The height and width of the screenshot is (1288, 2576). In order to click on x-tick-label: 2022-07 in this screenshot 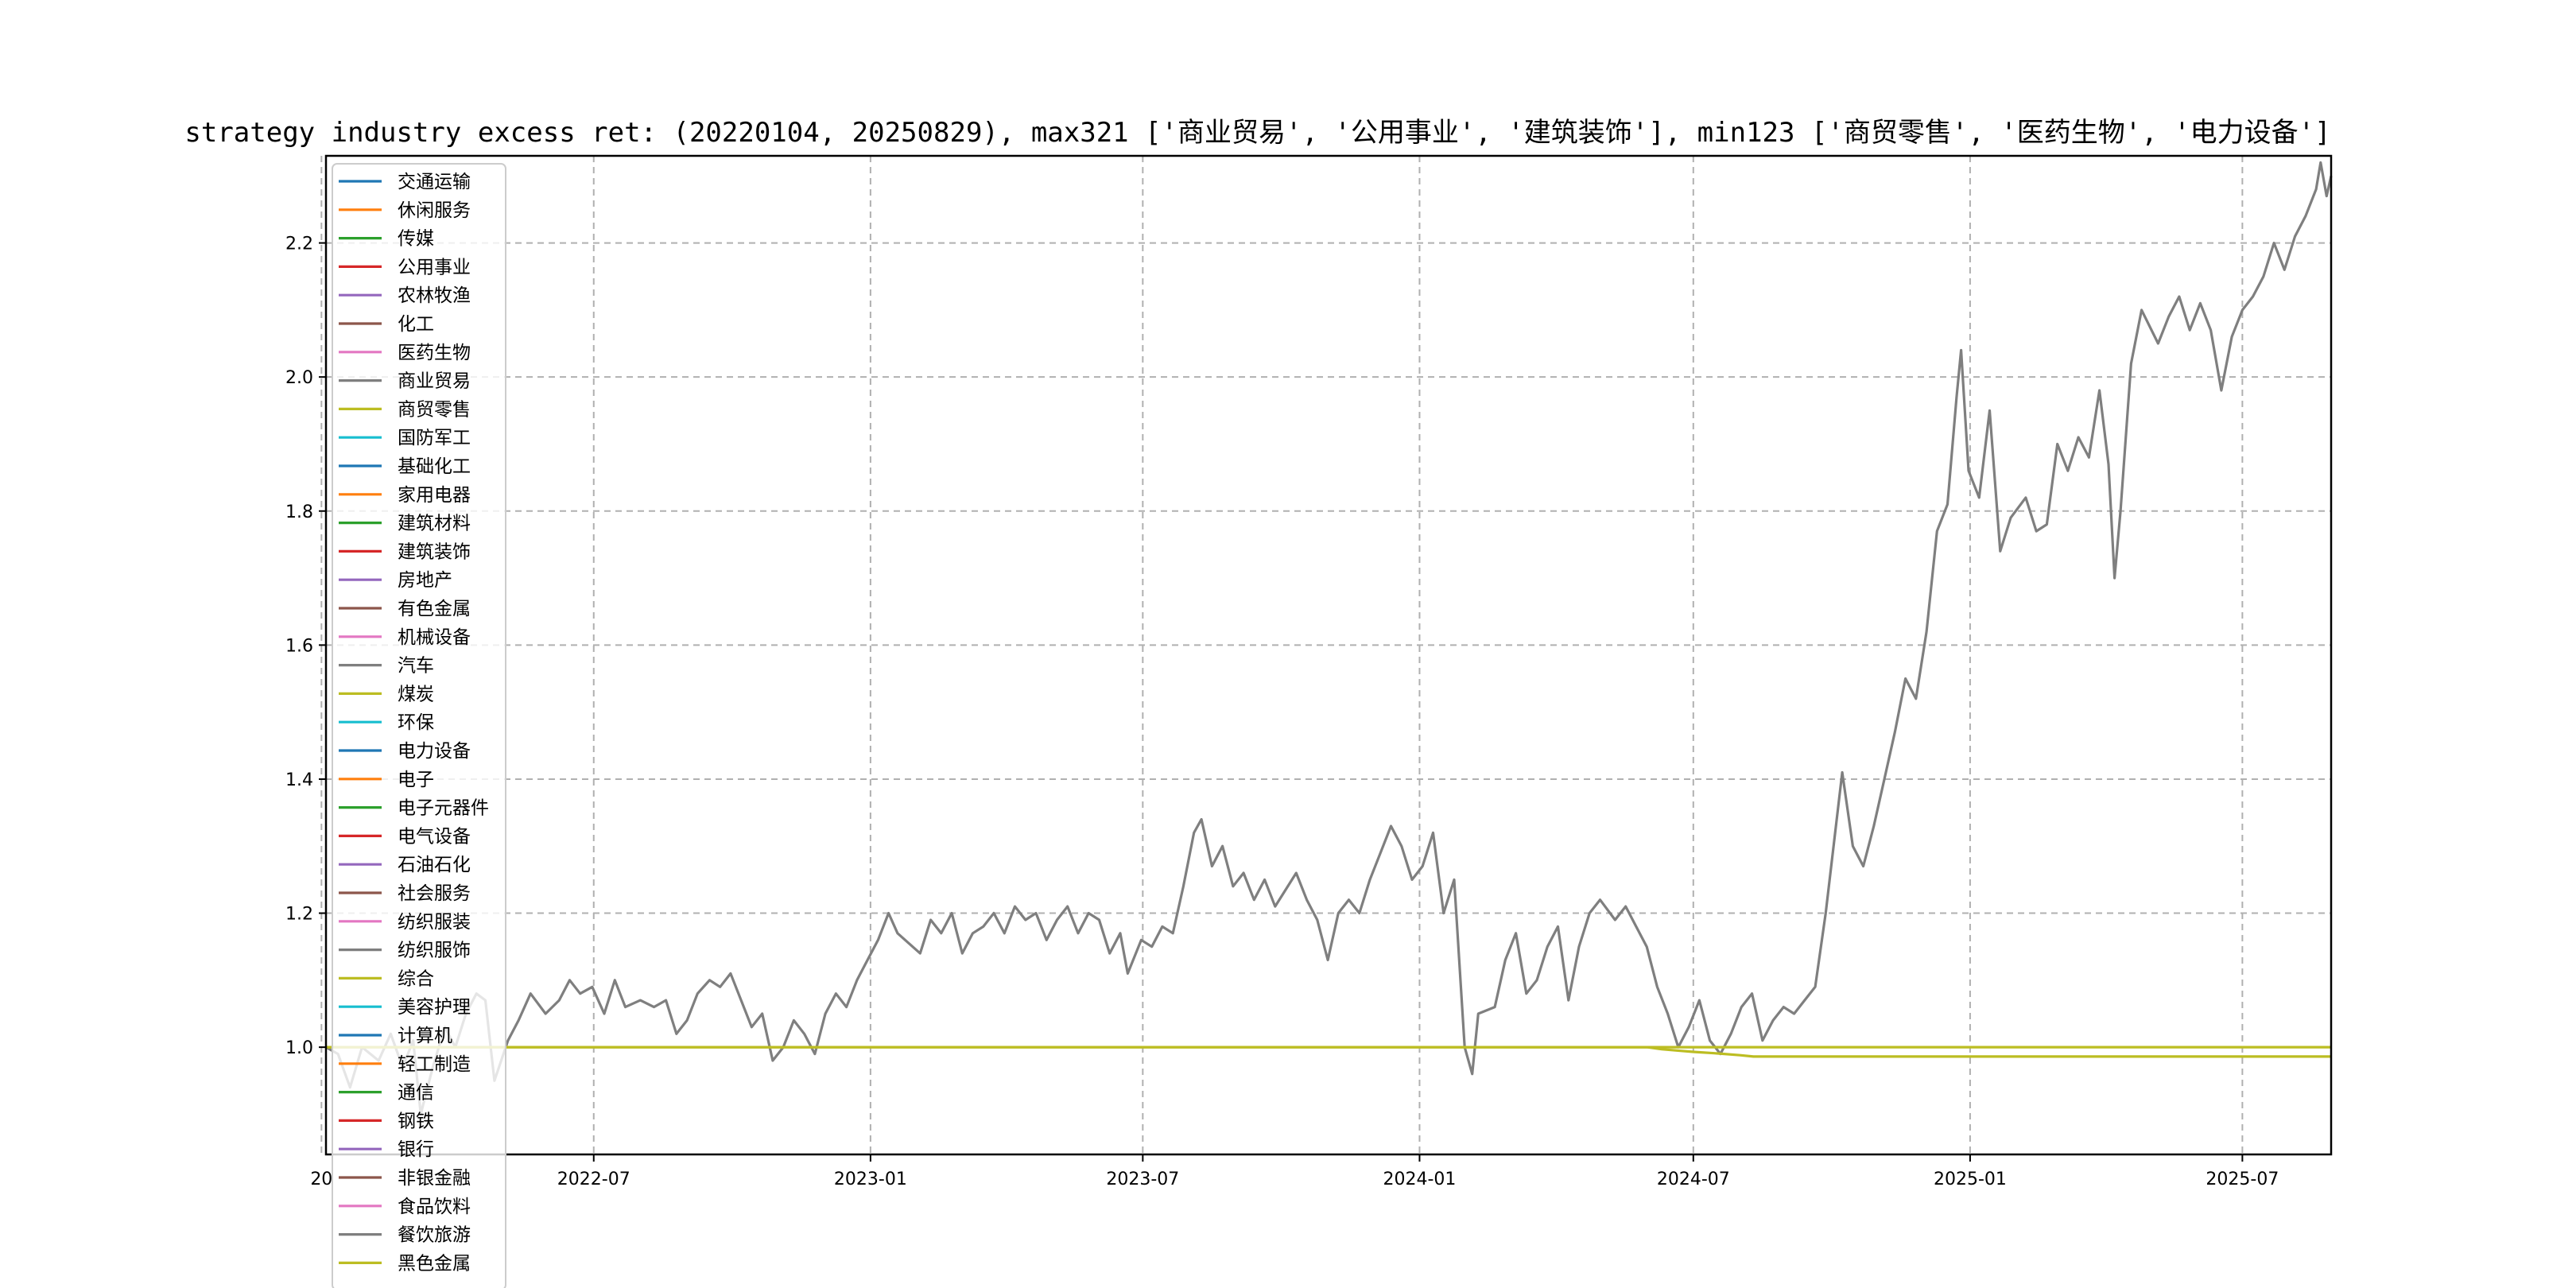, I will do `click(593, 1179)`.